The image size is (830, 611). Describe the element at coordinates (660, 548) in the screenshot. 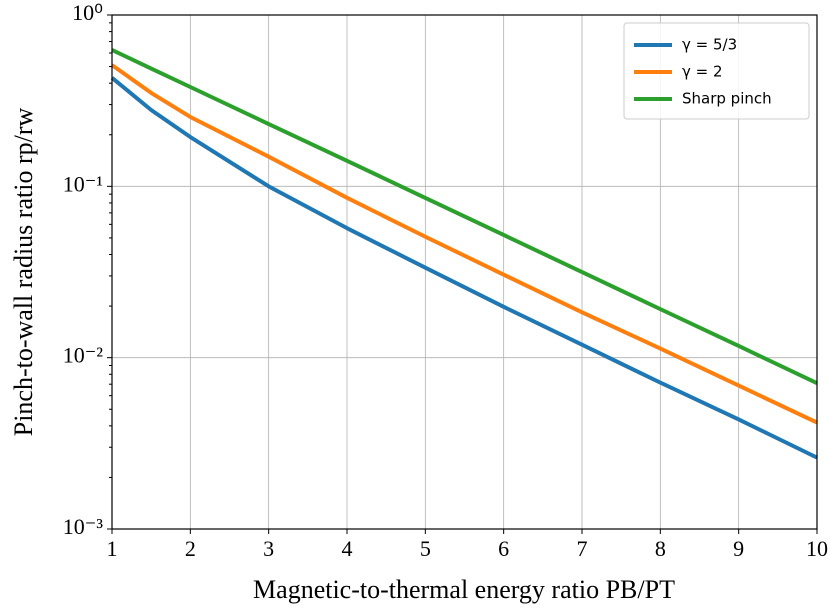

I see `x-tick-label: 8` at that location.